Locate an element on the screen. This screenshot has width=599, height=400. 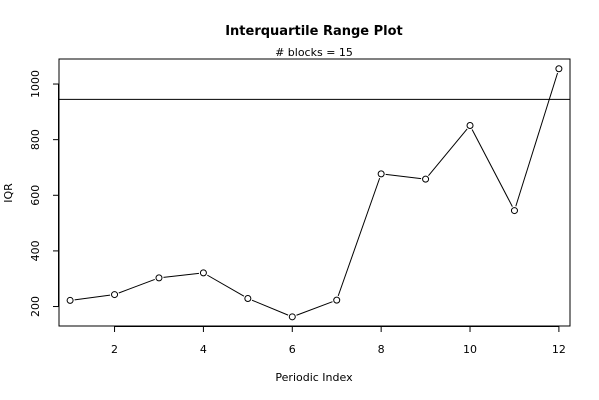
y-axis-label: IQR is located at coordinates (8, 193).